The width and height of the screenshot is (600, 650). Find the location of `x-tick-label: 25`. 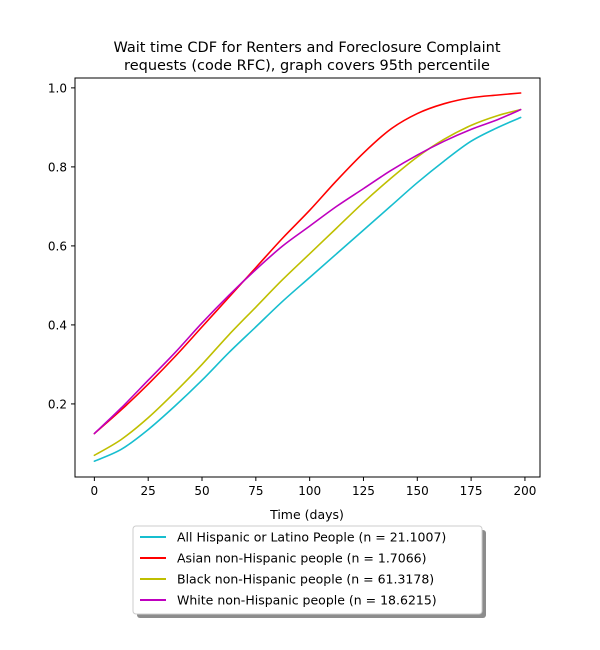

x-tick-label: 25 is located at coordinates (148, 491).